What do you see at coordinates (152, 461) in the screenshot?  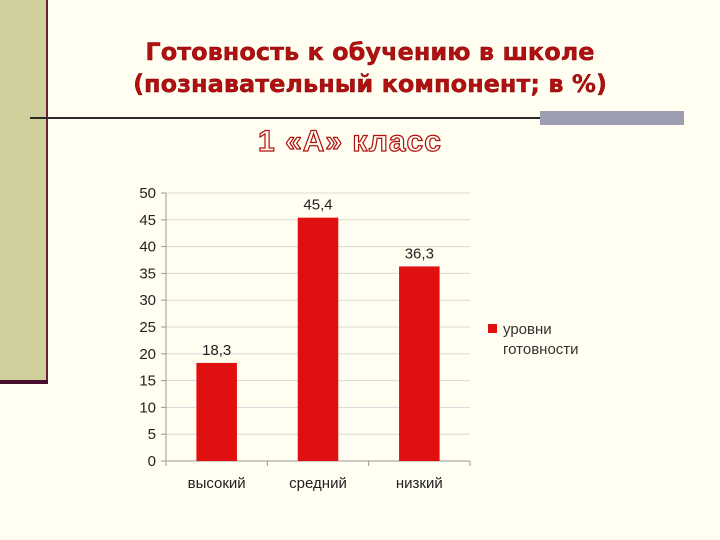 I see `y-tick-label: 0` at bounding box center [152, 461].